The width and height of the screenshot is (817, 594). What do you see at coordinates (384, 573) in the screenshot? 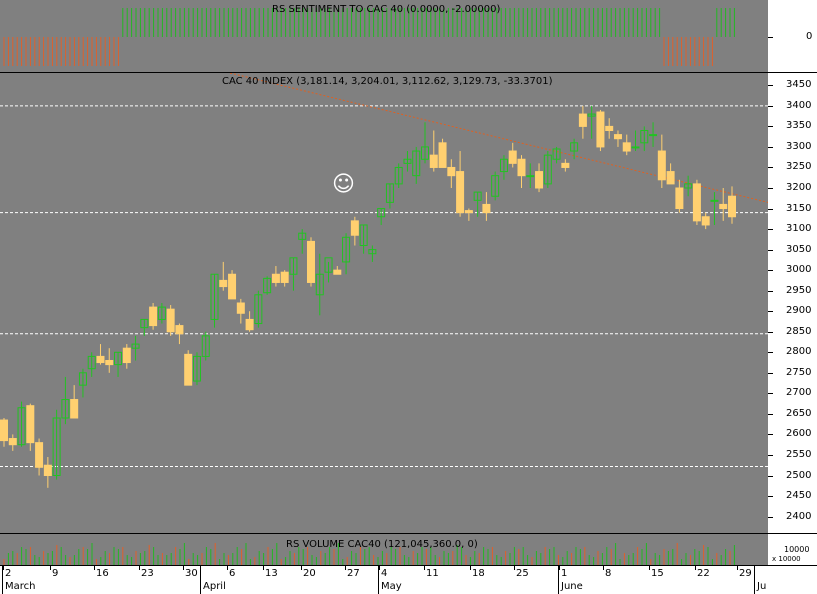
I see `date-label: 4` at bounding box center [384, 573].